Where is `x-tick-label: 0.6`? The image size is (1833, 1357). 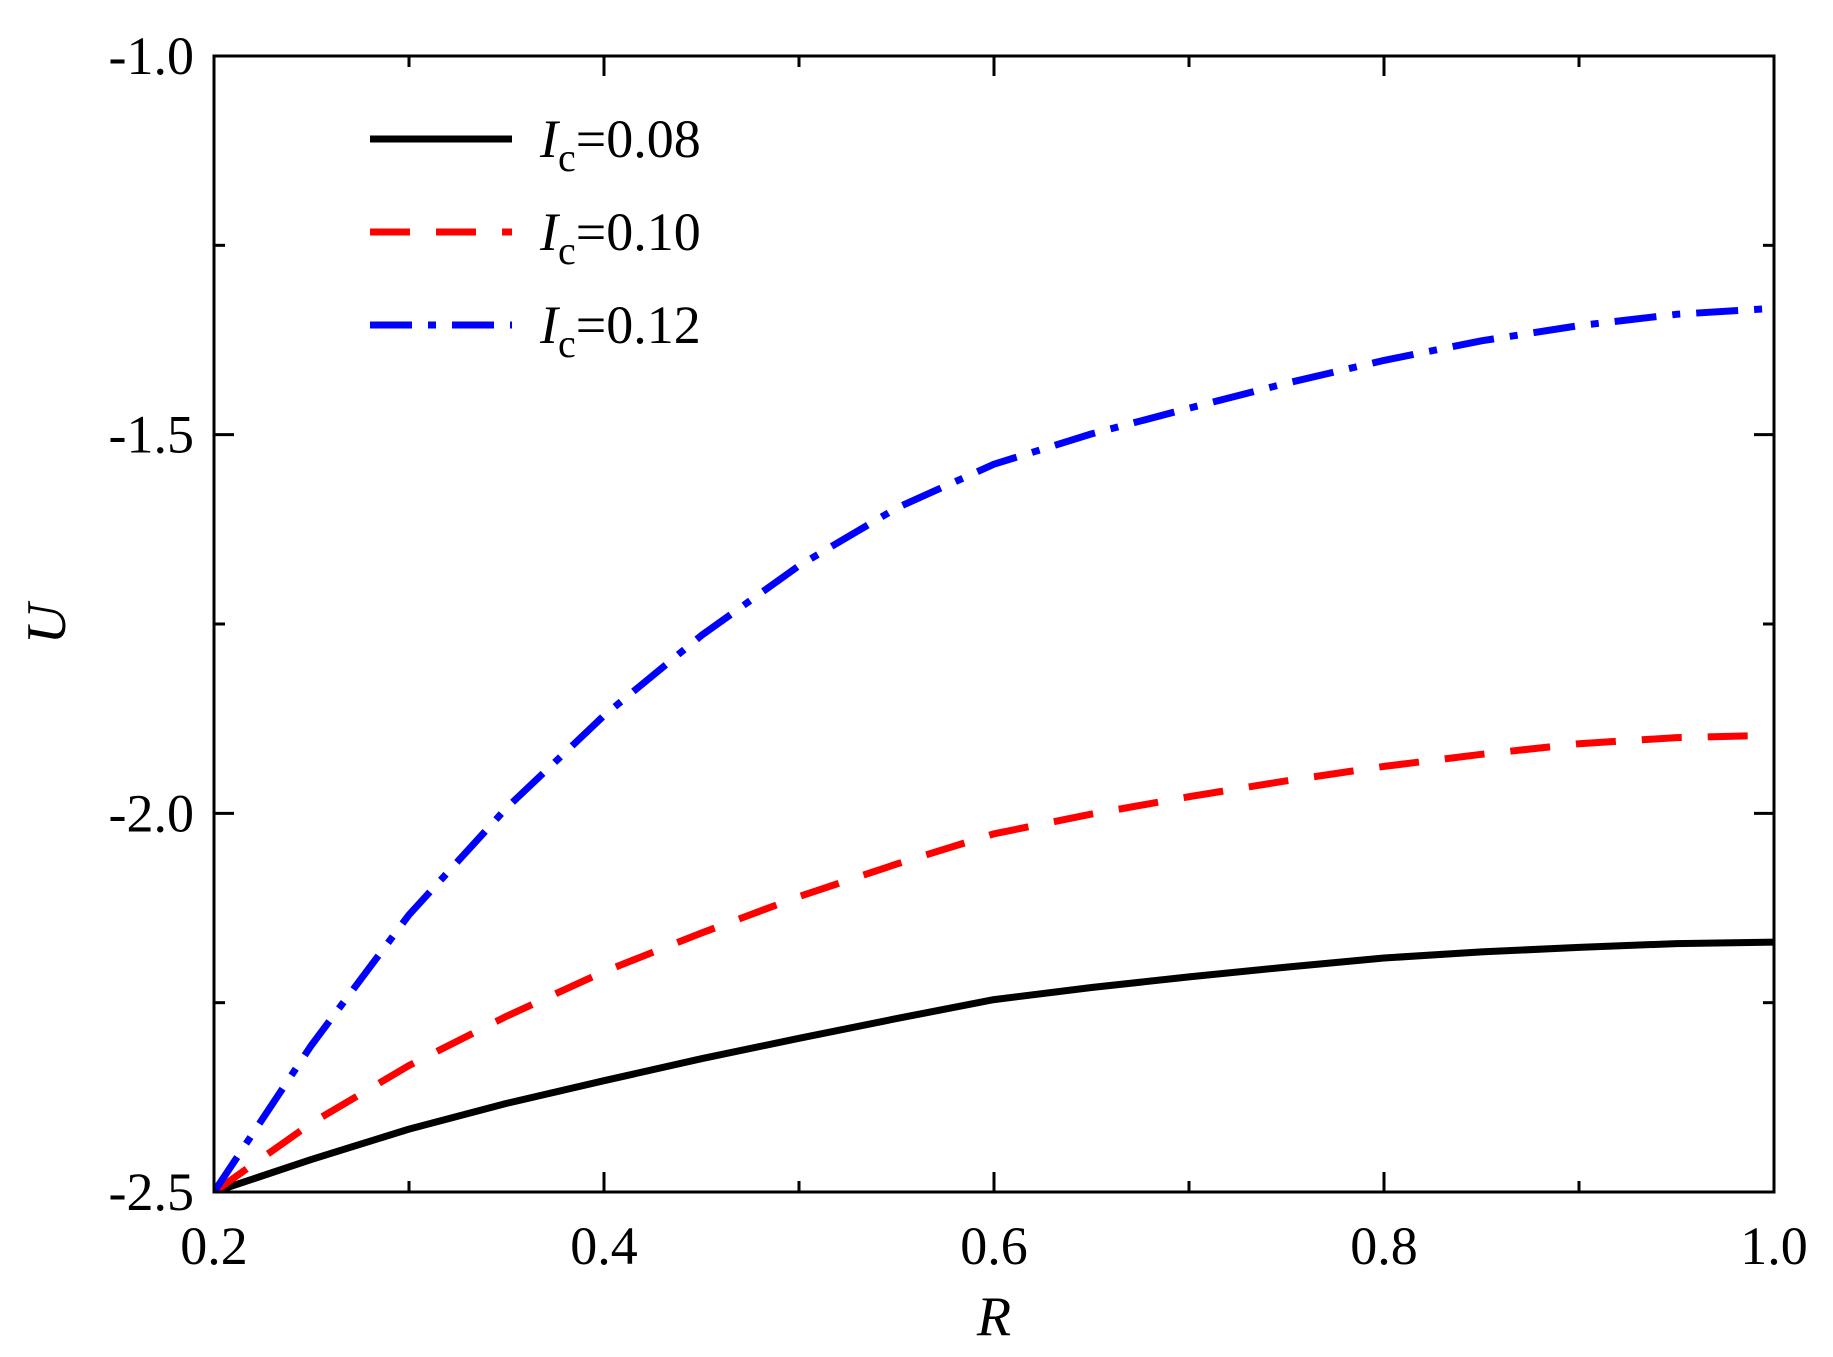
x-tick-label: 0.6 is located at coordinates (994, 1246).